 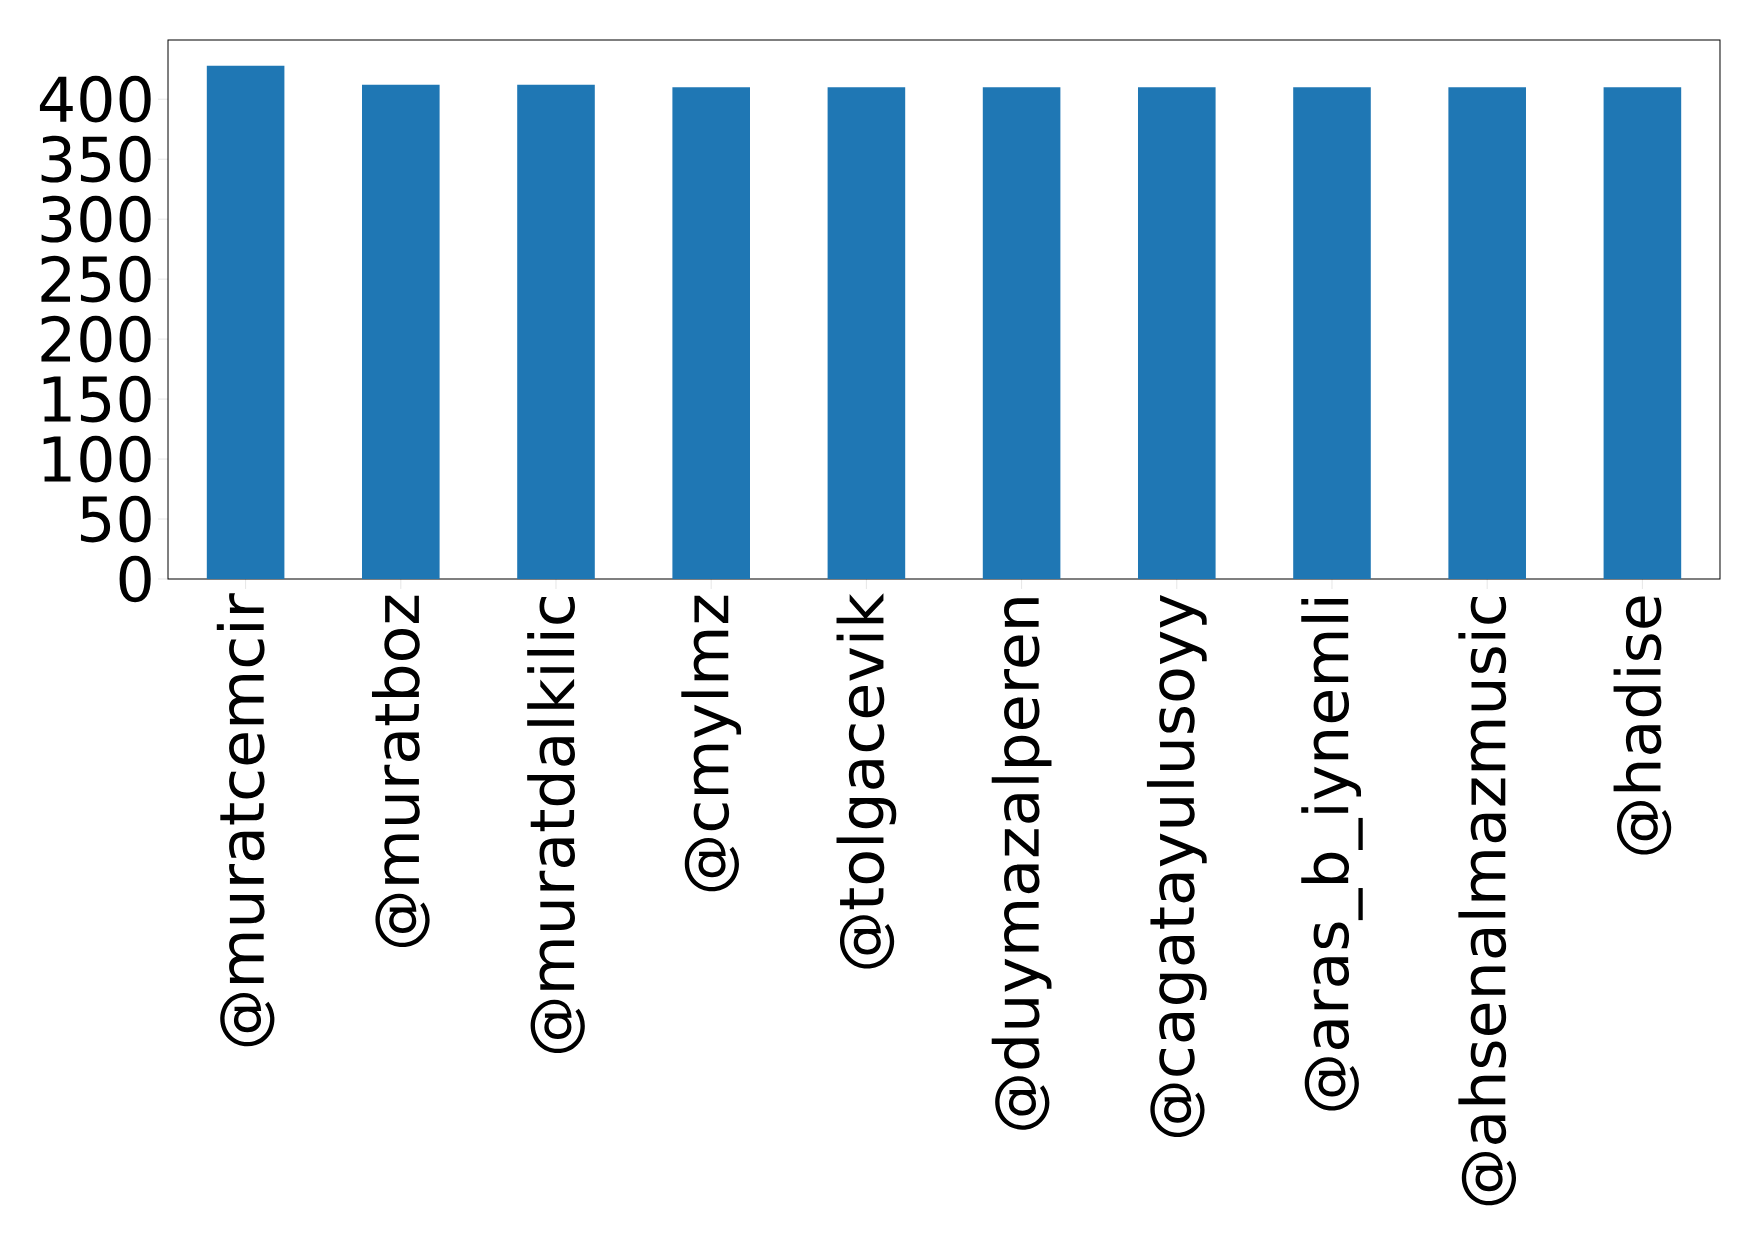 What do you see at coordinates (1642, 725) in the screenshot?
I see `x-tick-label: @hadise` at bounding box center [1642, 725].